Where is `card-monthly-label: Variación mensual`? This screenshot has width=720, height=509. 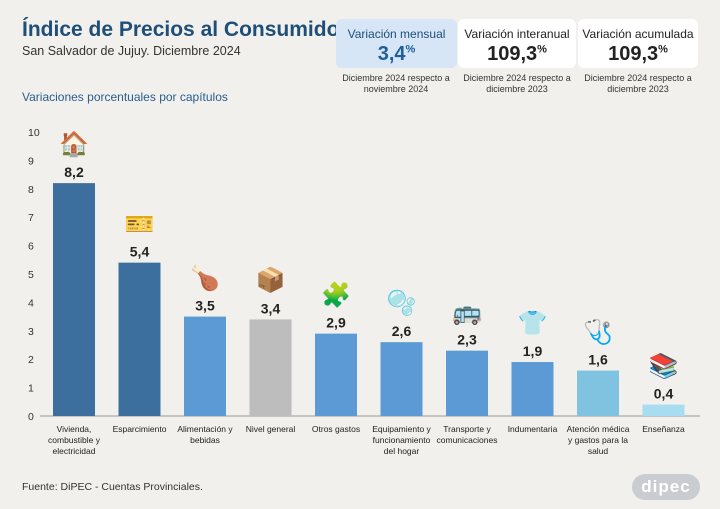
card-monthly-label: Variación mensual is located at coordinates (396, 34).